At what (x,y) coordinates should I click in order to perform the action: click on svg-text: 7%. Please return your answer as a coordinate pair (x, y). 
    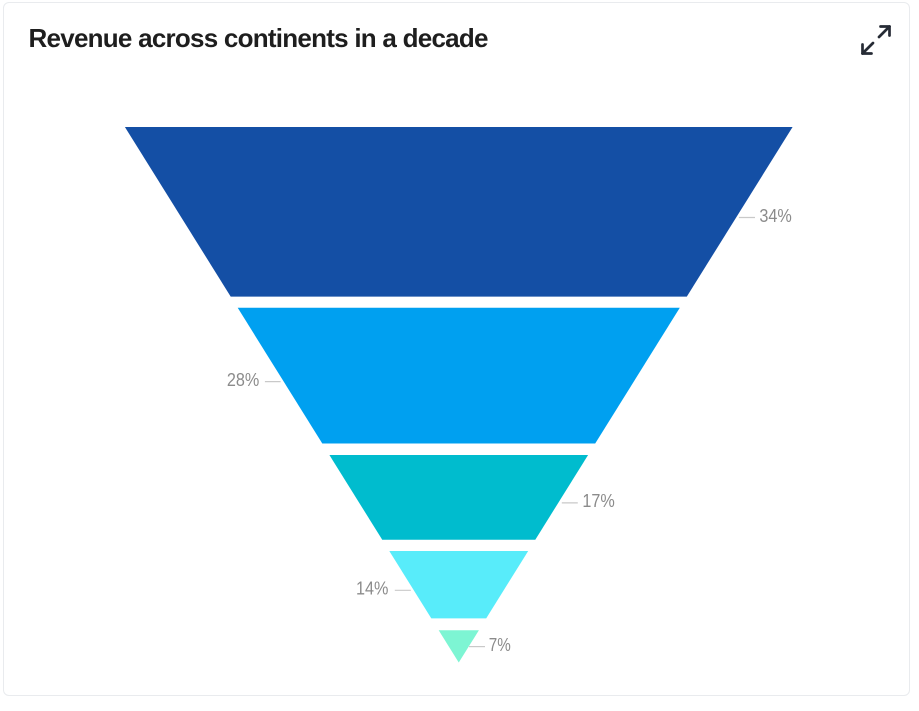
    Looking at the image, I should click on (500, 645).